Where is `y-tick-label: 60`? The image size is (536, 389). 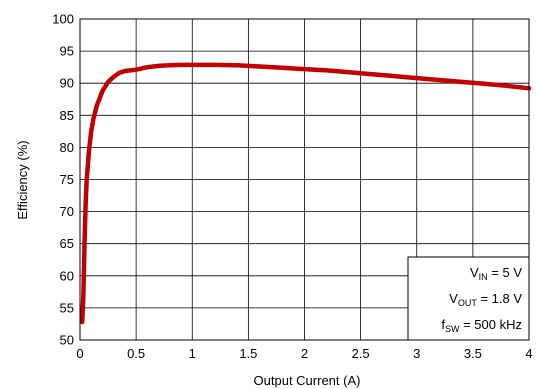 y-tick-label: 60 is located at coordinates (67, 275).